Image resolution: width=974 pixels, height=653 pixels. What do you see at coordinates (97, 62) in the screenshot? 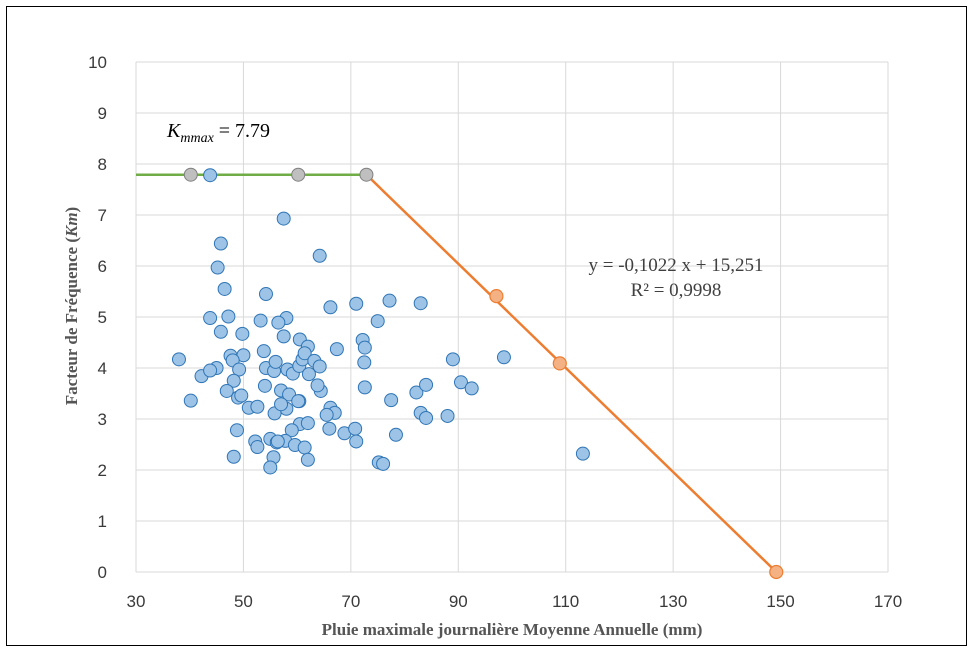
I see `y-tick-label: 10` at bounding box center [97, 62].